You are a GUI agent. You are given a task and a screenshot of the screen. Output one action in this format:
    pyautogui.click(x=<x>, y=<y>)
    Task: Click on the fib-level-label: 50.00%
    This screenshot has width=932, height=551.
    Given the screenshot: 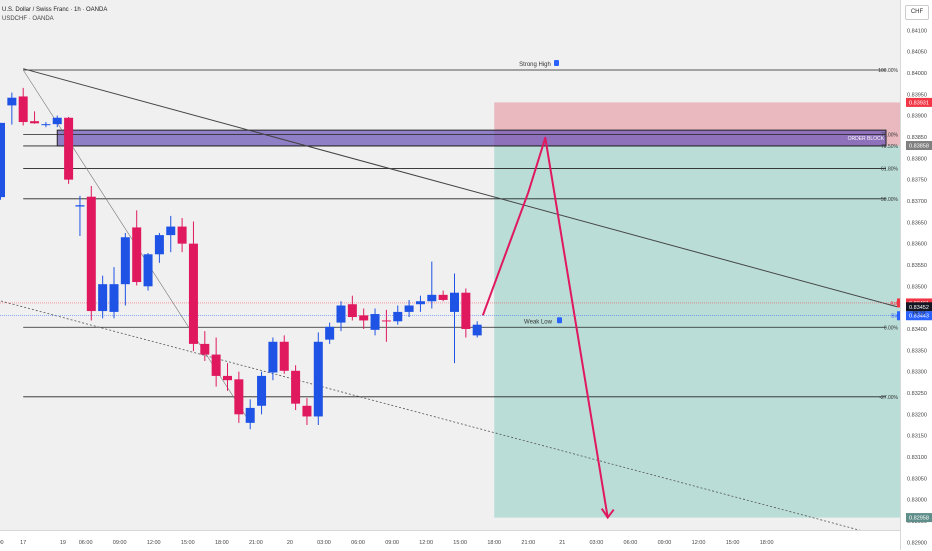 What is the action you would take?
    pyautogui.click(x=890, y=200)
    